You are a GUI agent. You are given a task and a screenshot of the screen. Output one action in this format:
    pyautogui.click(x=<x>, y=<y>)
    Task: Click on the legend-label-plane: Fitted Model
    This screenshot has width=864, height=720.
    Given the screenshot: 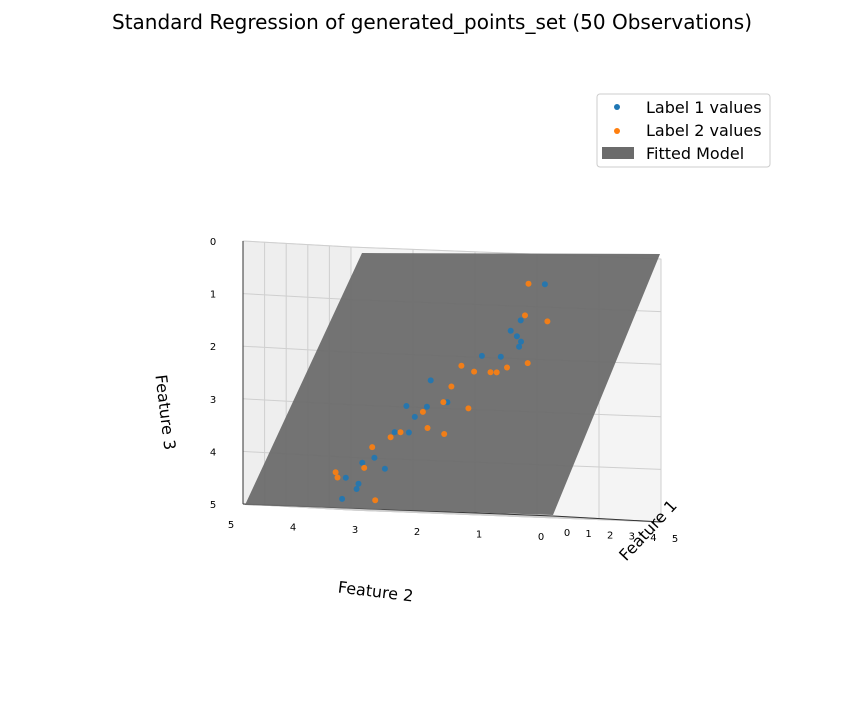 What is the action you would take?
    pyautogui.click(x=695, y=153)
    